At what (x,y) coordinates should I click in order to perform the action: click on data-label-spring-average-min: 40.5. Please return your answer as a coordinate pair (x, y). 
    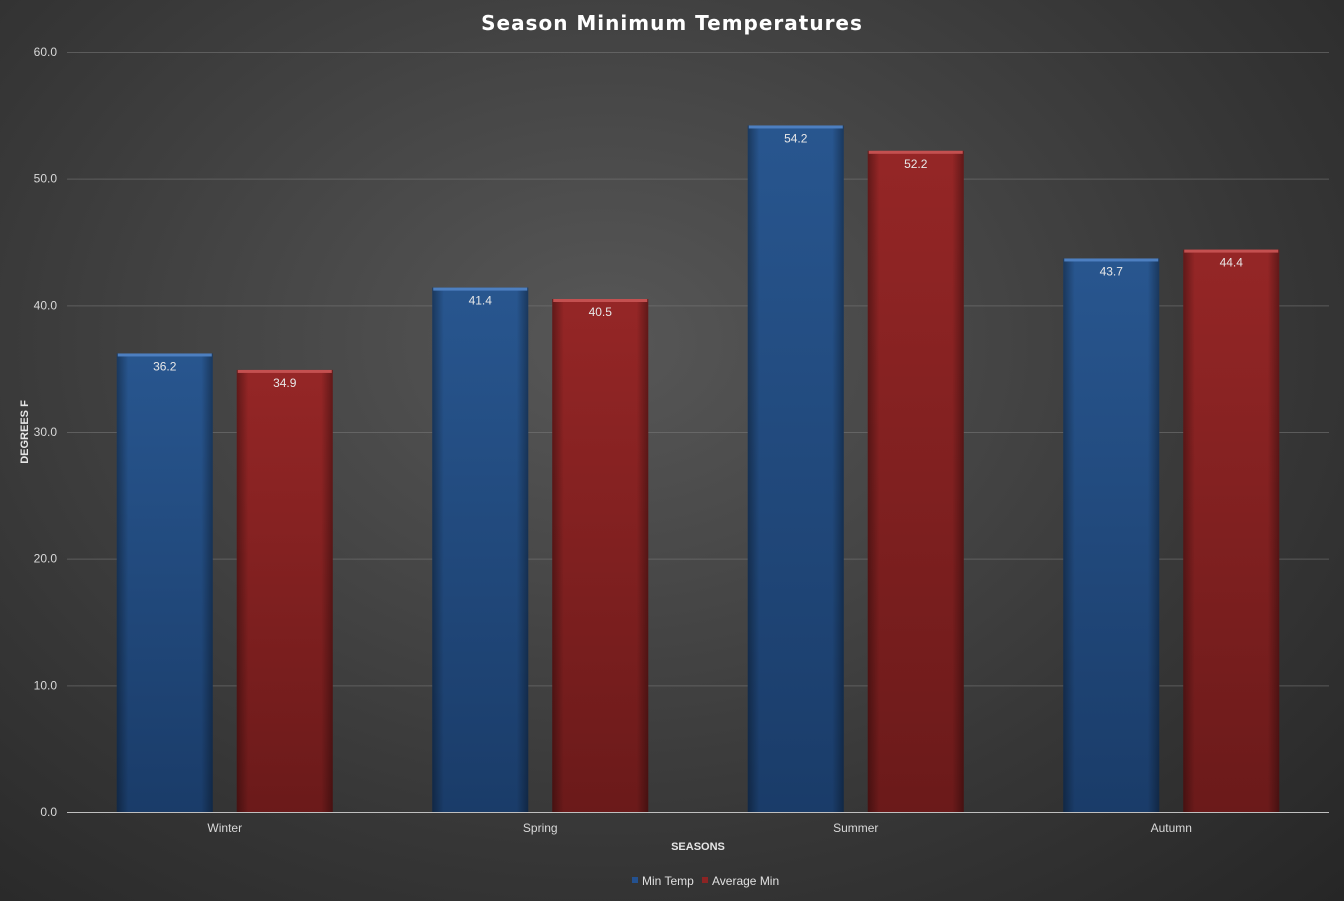
    Looking at the image, I should click on (601, 312).